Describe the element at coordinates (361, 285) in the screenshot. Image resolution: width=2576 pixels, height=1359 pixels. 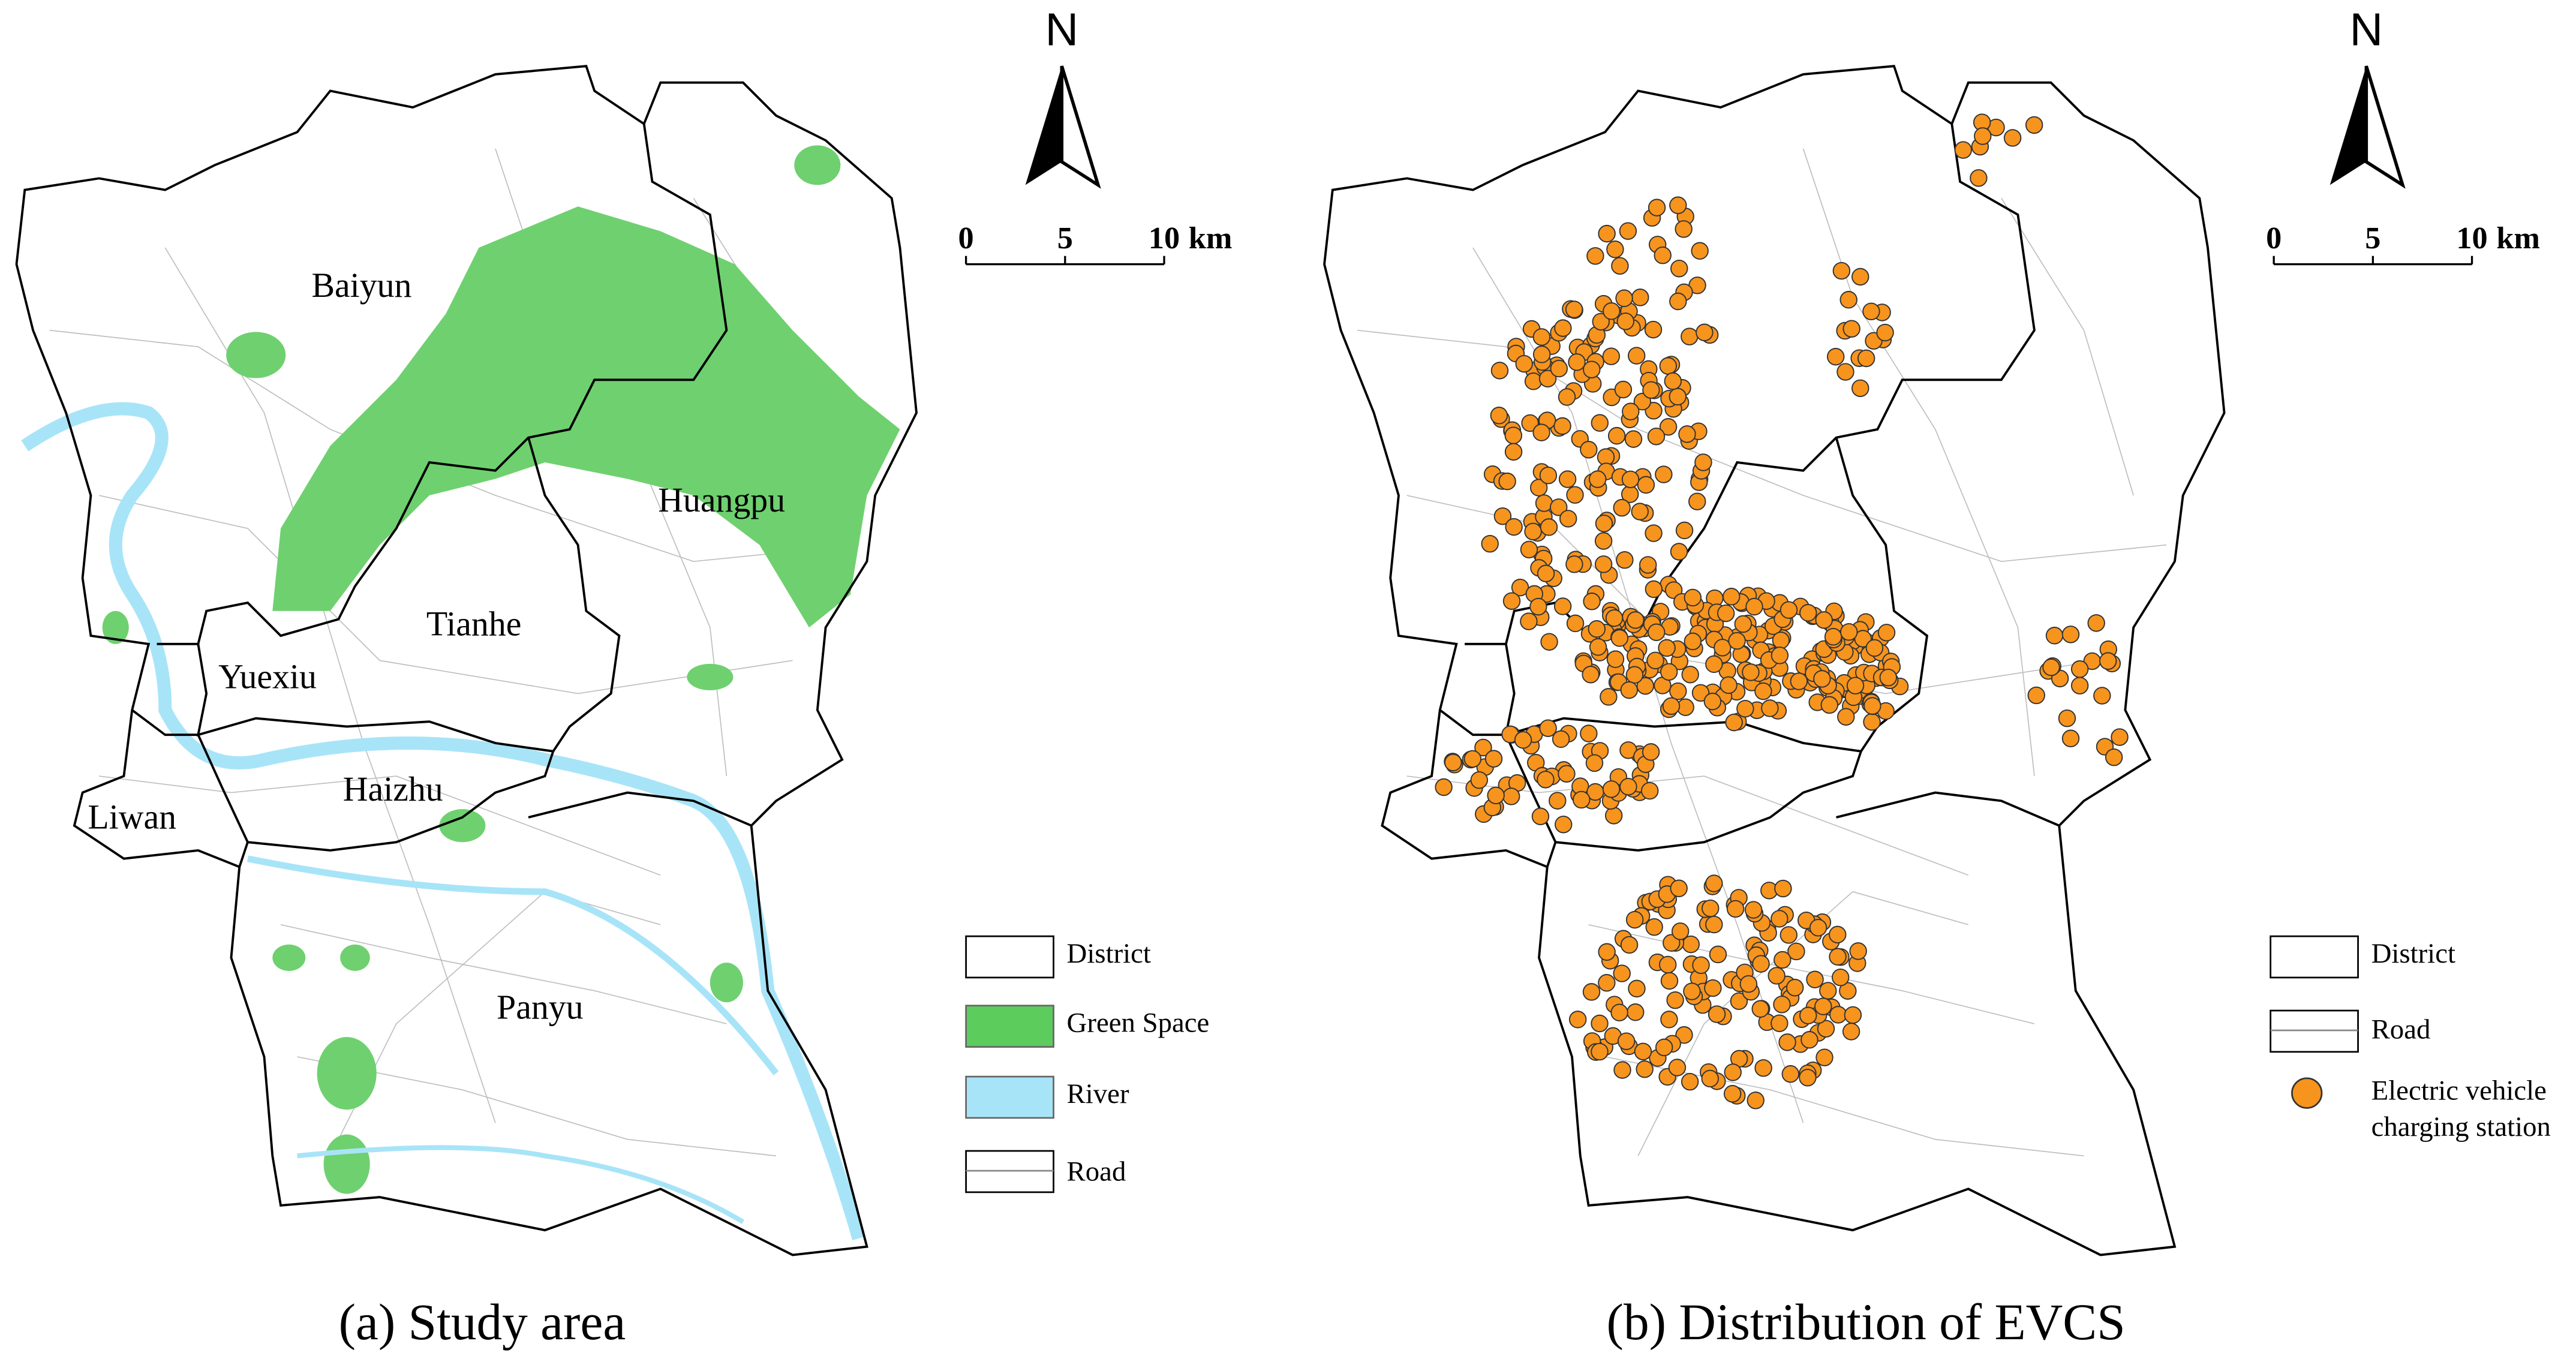
I see `district-label: Baiyun` at that location.